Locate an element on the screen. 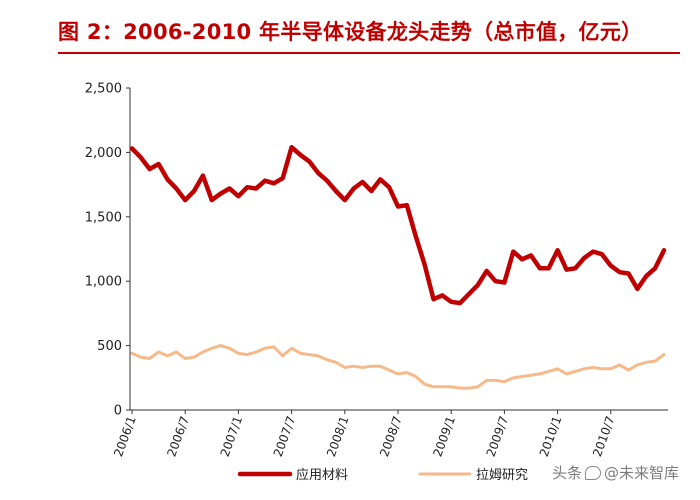 This screenshot has height=500, width=700. x-tick-label: 2007/7 is located at coordinates (285, 436).